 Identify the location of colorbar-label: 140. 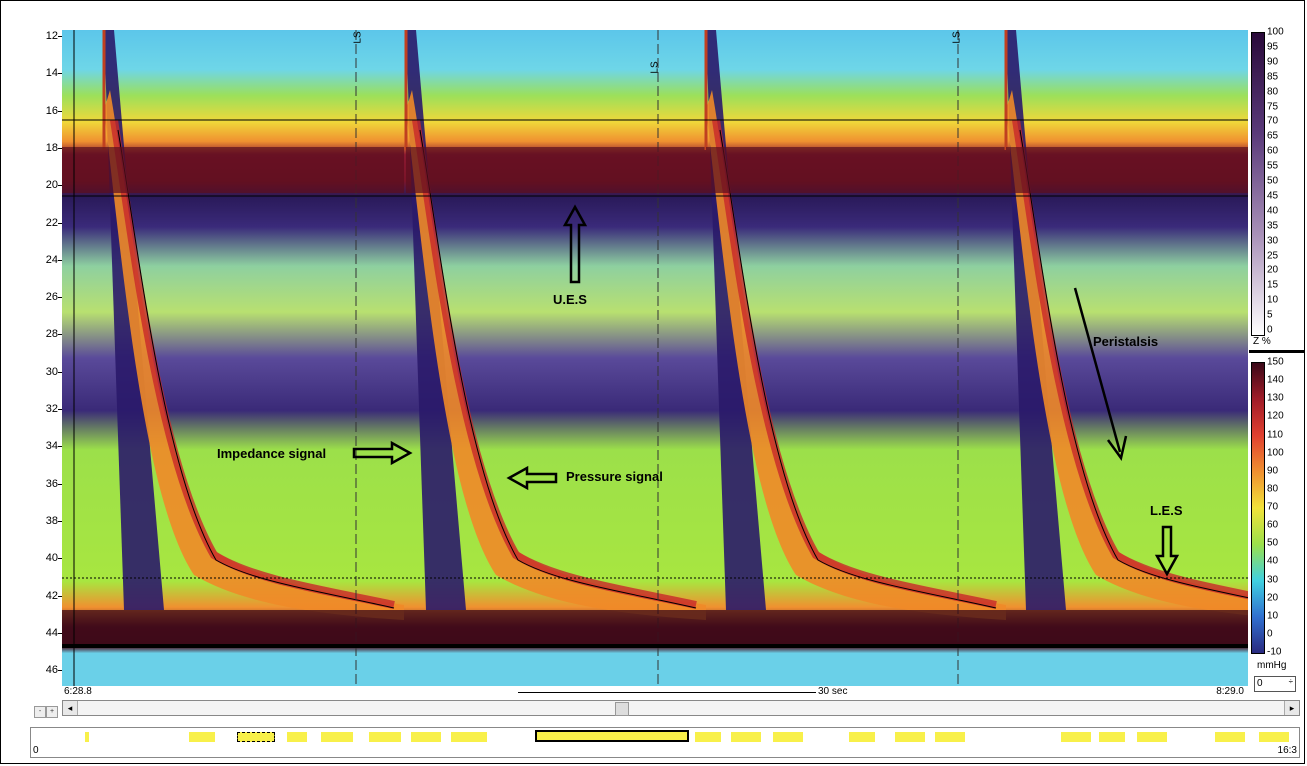
(1275, 380).